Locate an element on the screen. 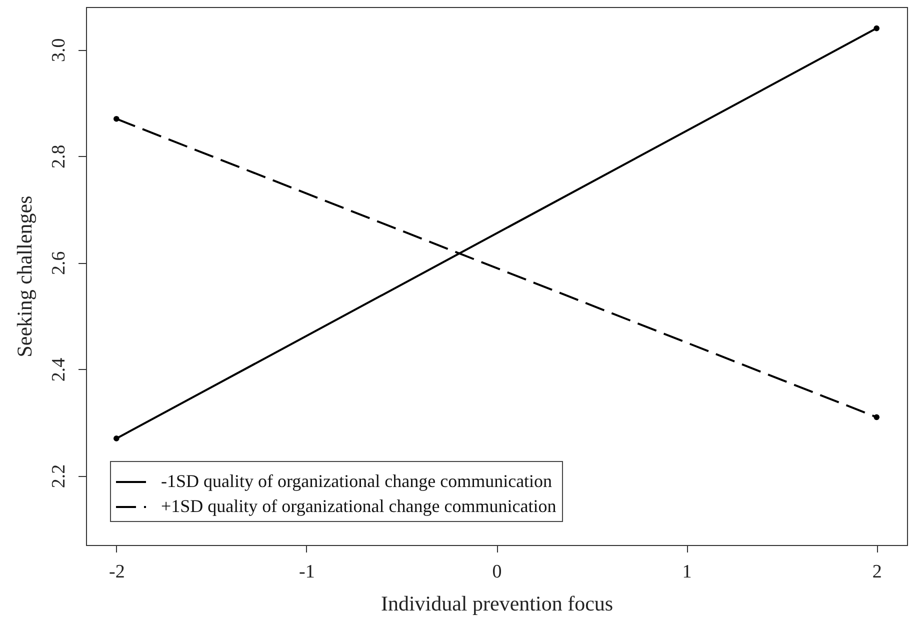 This screenshot has height=625, width=909. x-tick-label: -1 is located at coordinates (307, 572).